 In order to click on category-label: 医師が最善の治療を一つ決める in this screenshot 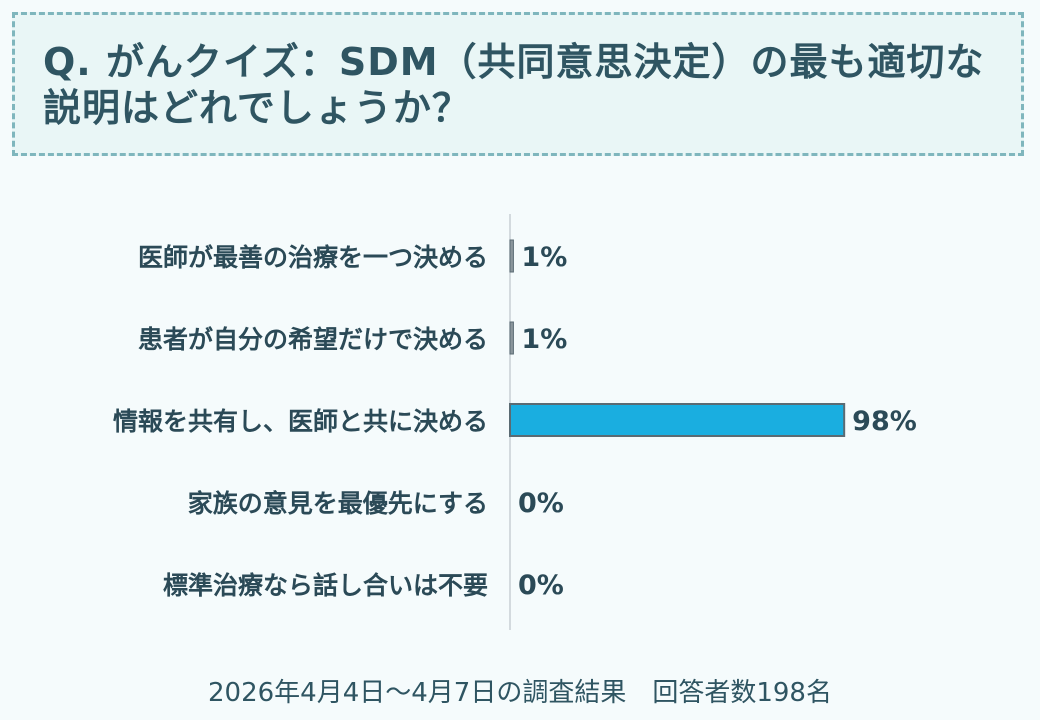, I will do `click(313, 257)`.